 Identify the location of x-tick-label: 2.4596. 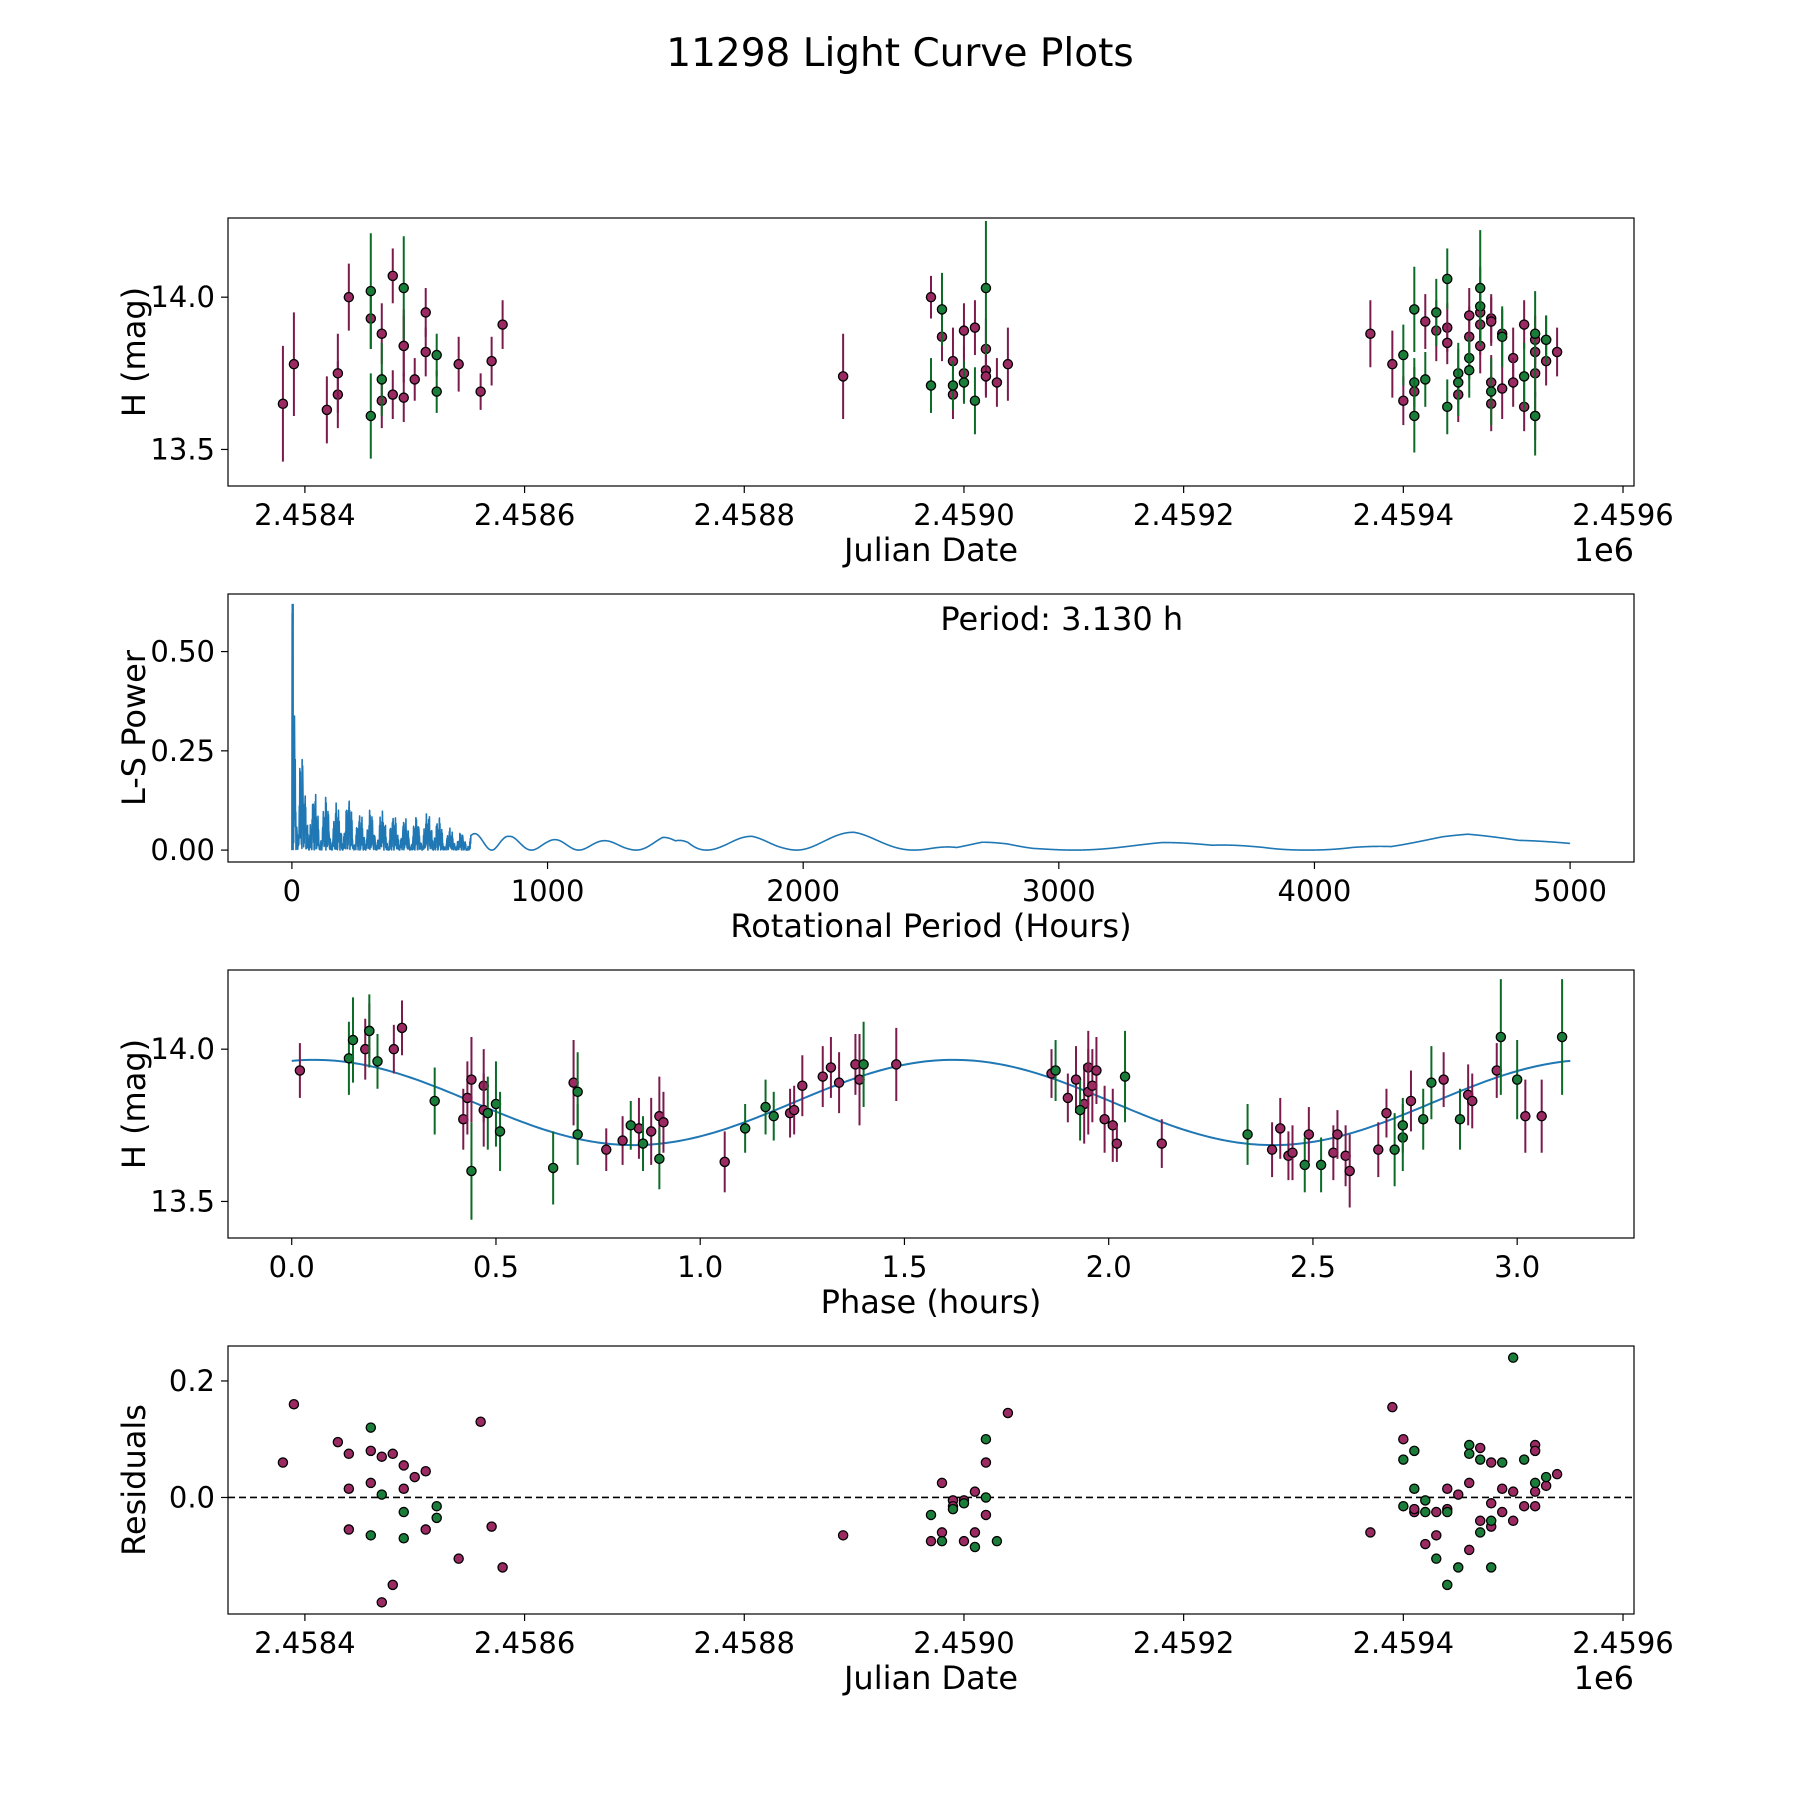
(1622, 515).